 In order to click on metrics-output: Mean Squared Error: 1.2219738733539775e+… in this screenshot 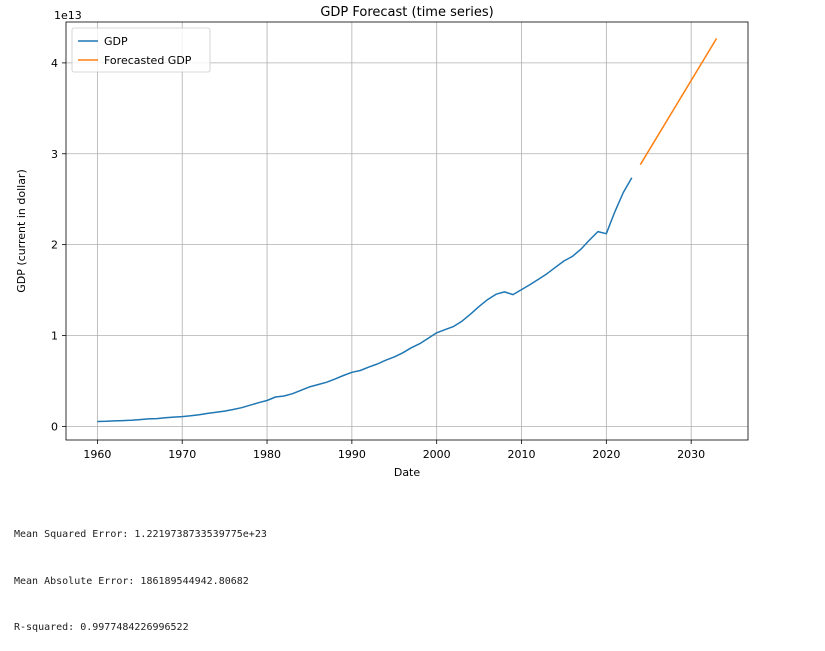, I will do `click(140, 573)`.